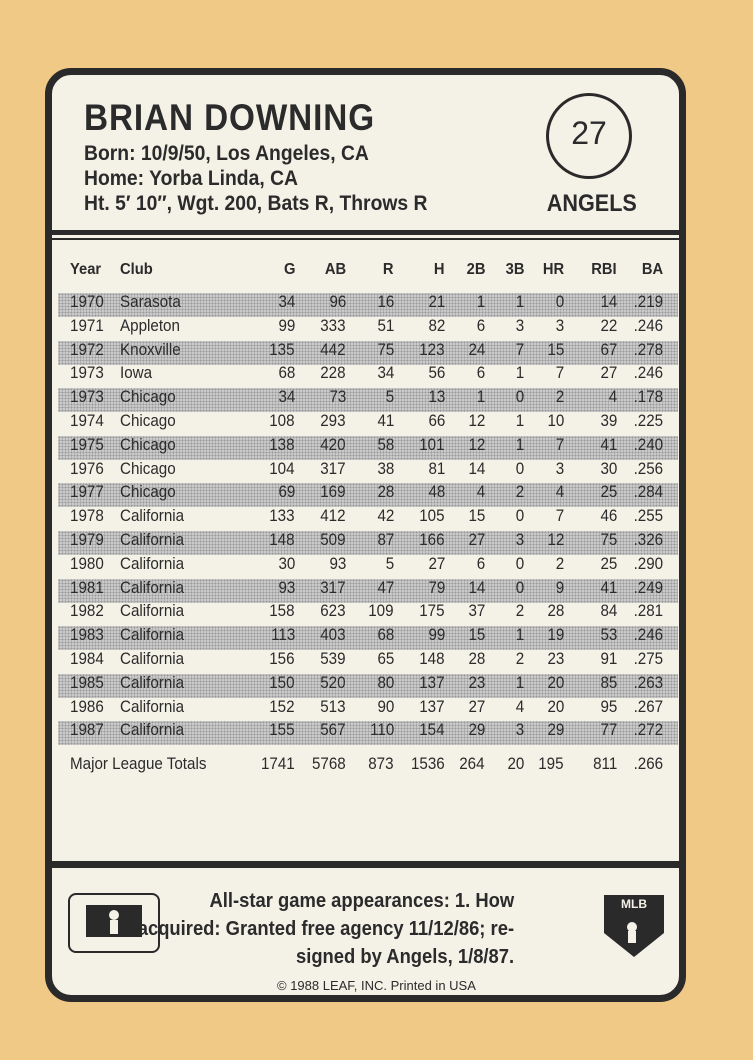  What do you see at coordinates (432, 611) in the screenshot?
I see `stat-cell: 175` at bounding box center [432, 611].